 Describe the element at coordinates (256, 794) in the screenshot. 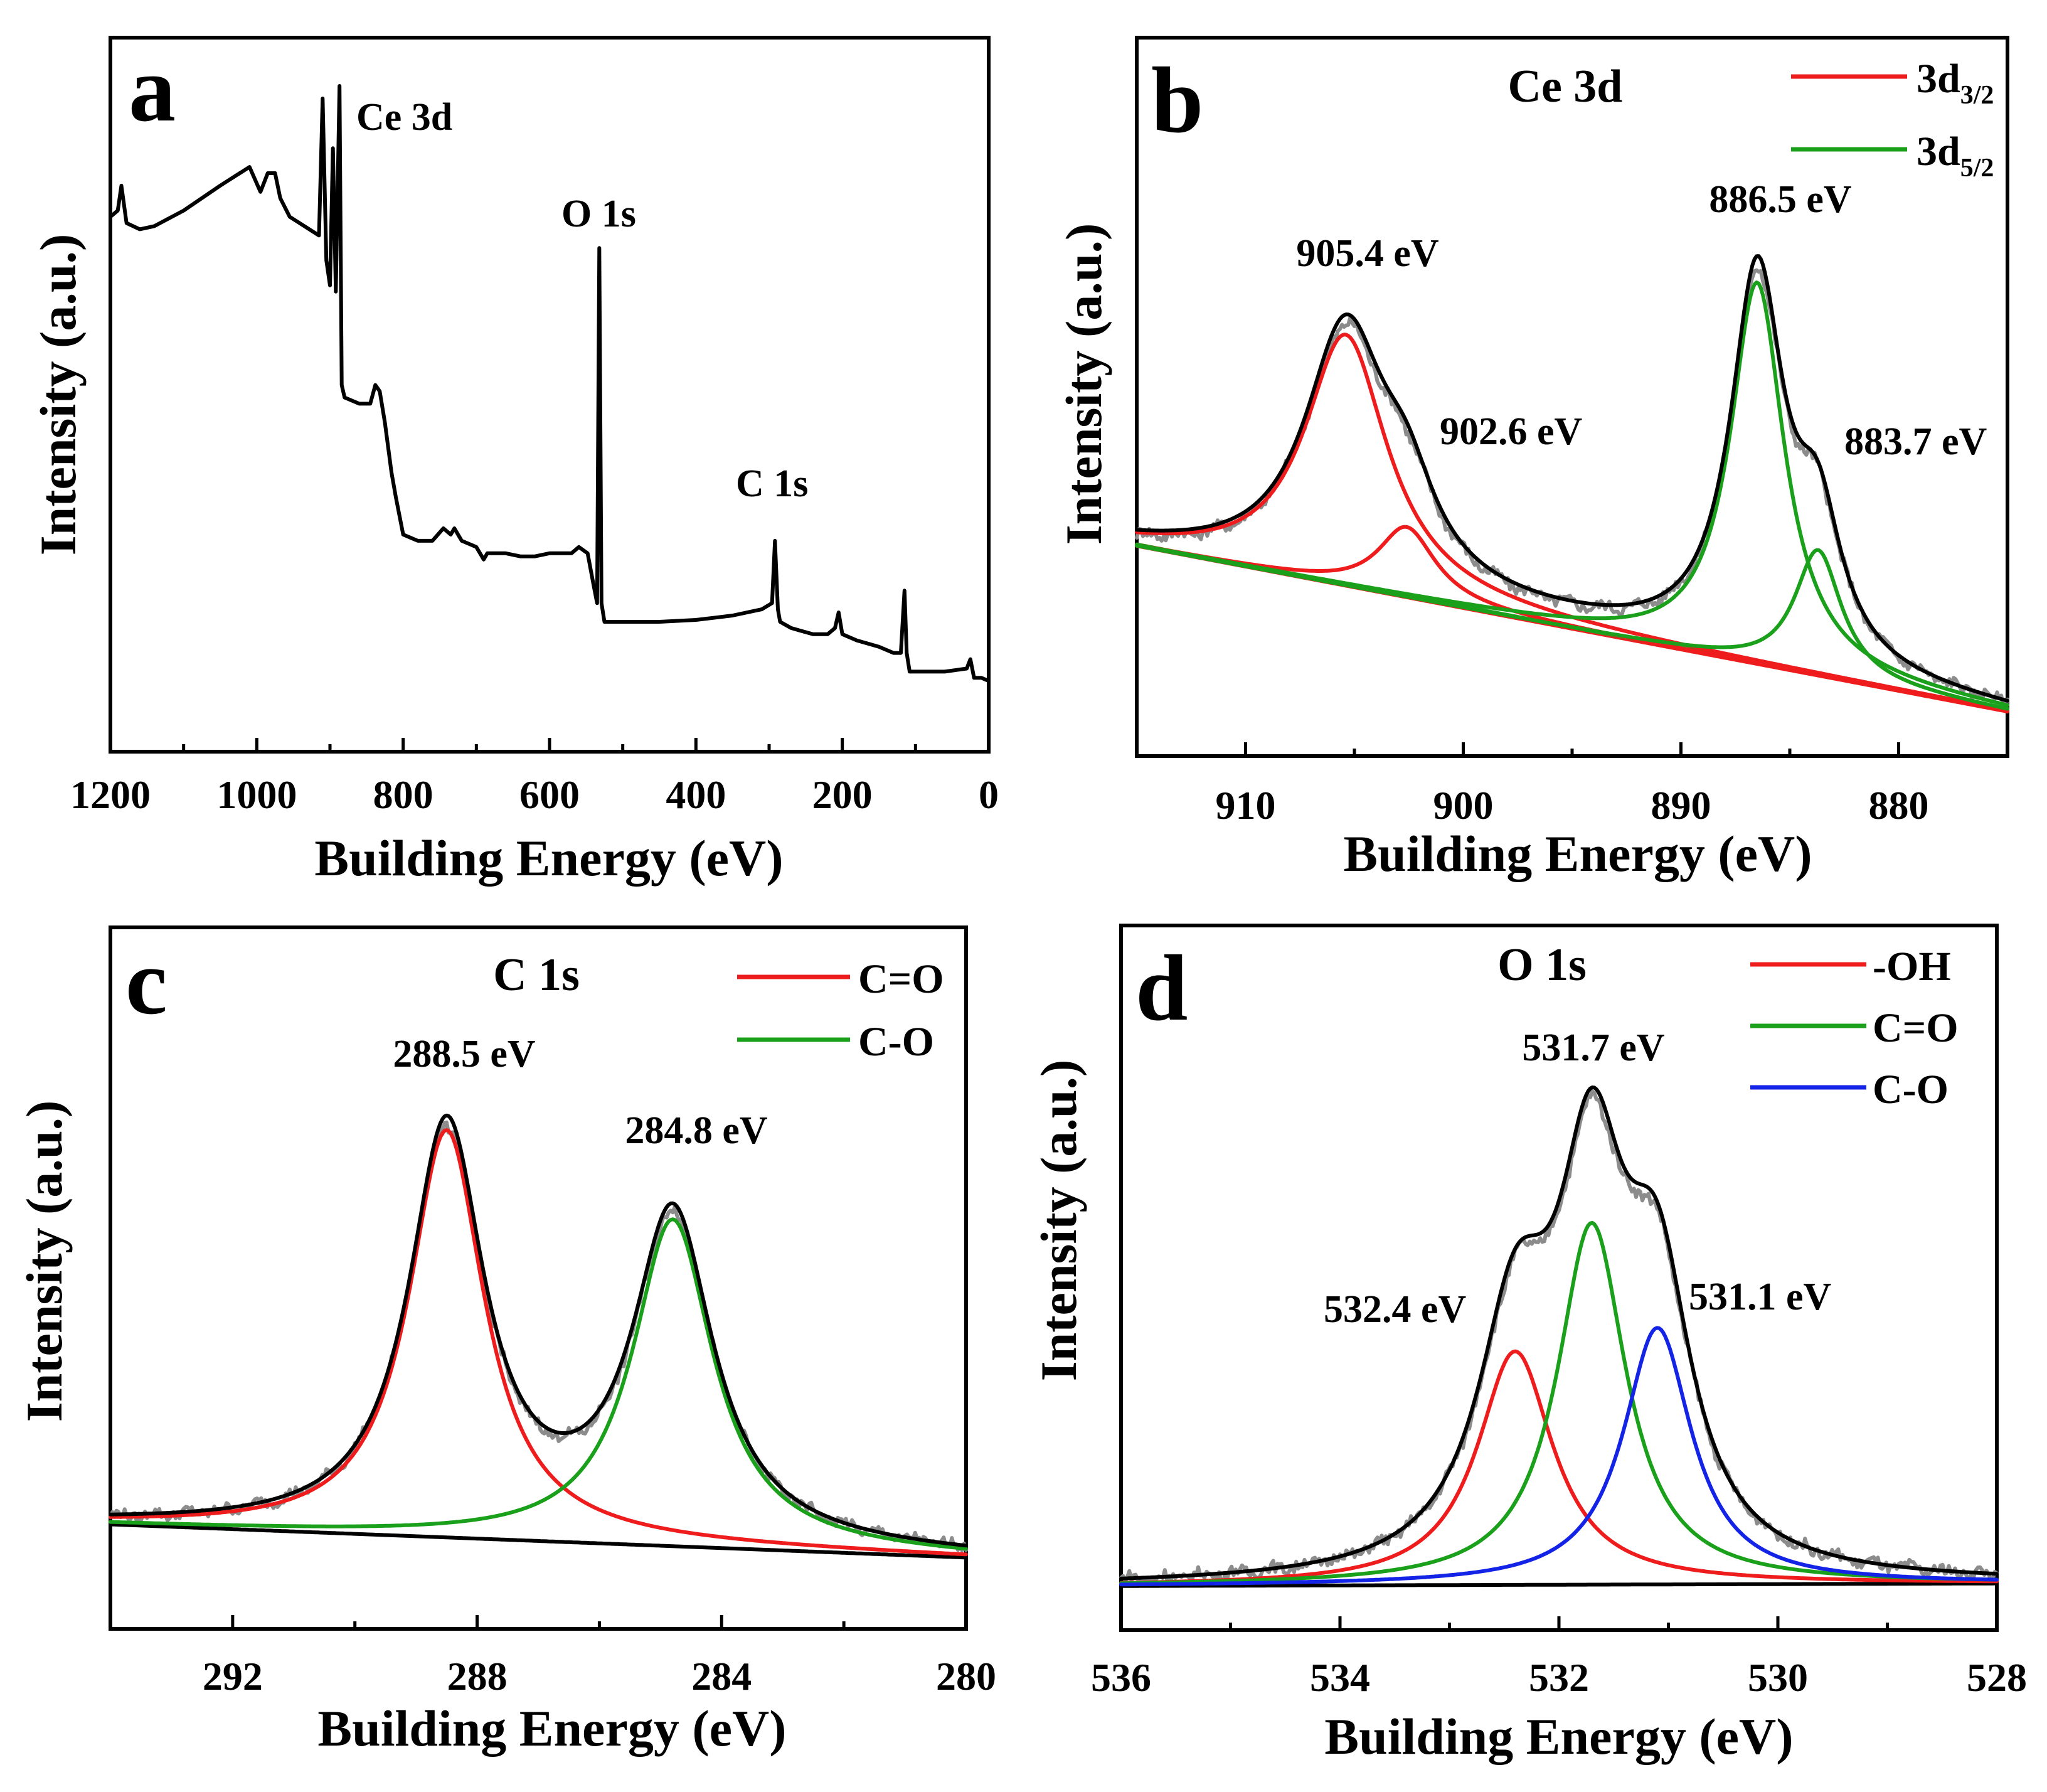

I see `x-tick-label: 1000` at that location.